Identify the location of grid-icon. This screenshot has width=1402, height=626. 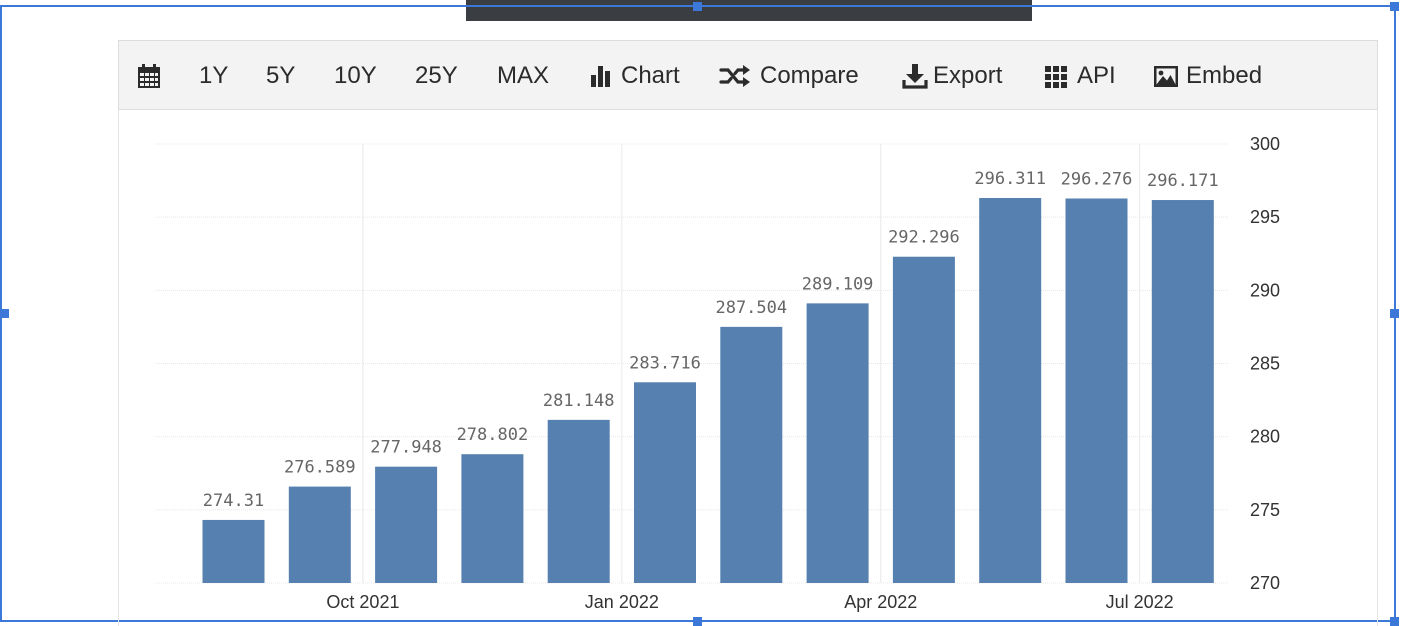
(1056, 77).